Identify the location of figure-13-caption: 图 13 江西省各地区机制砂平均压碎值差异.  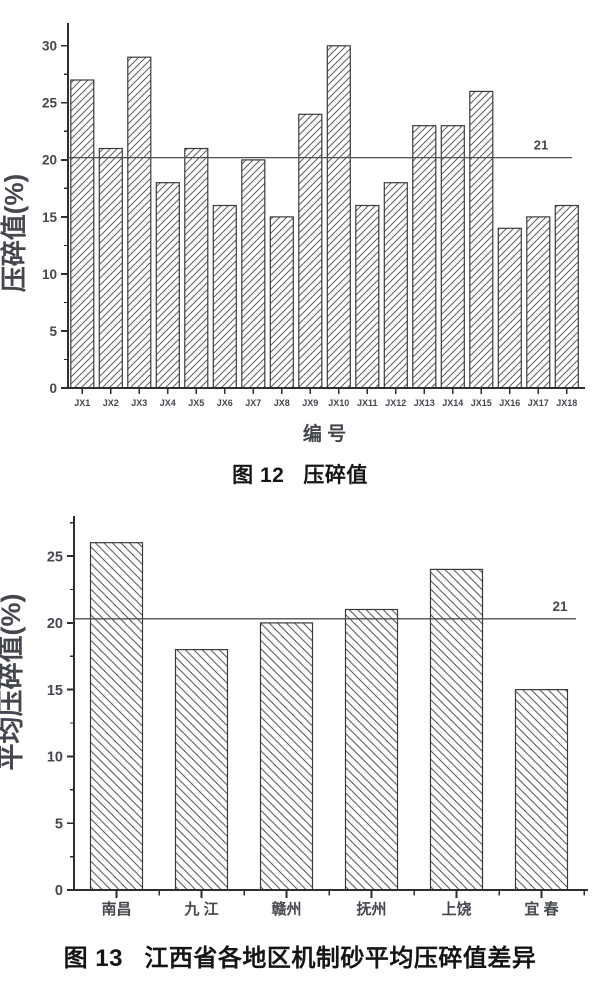
(300, 958).